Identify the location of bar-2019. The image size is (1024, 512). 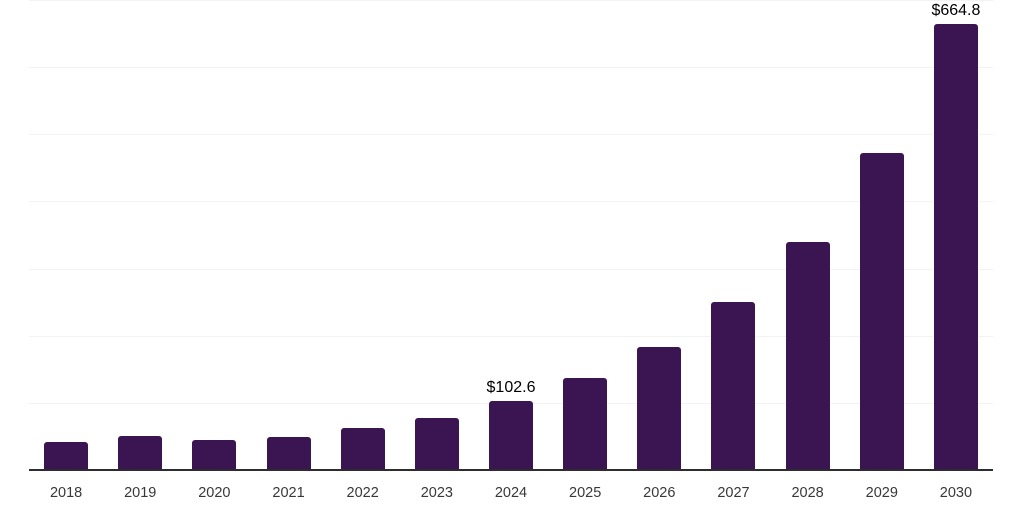
(140, 453).